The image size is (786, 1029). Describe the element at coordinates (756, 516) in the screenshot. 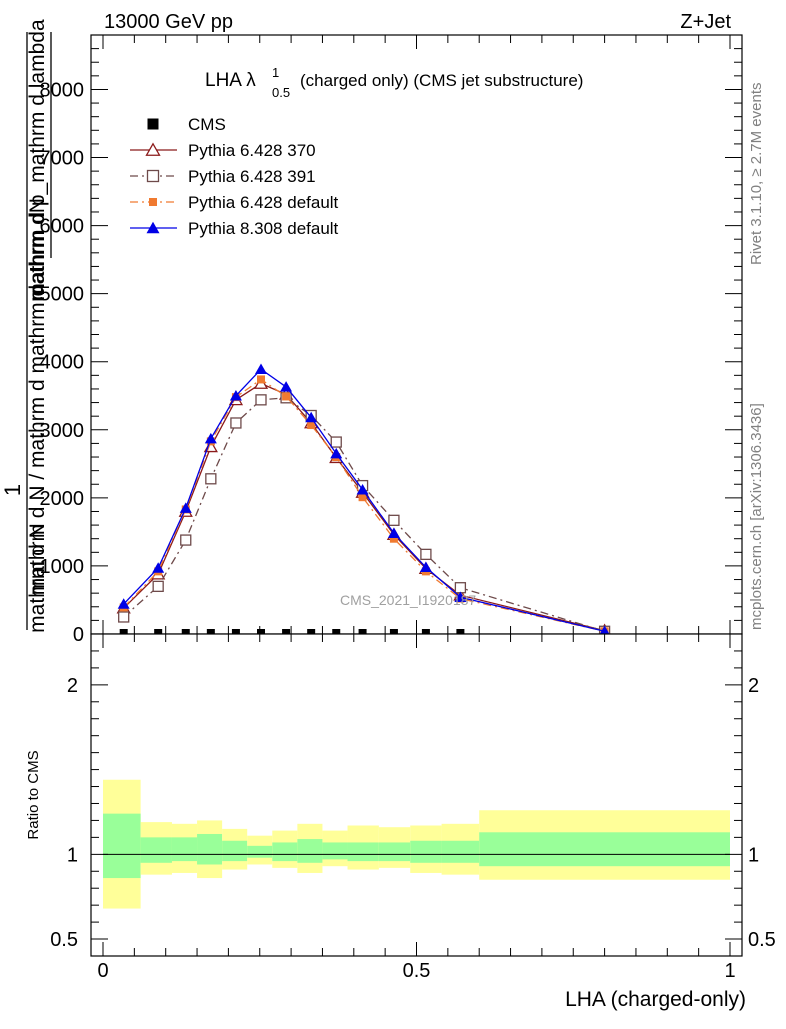

I see `mcplots-label: mcplots.cern.ch [arXiv:1306.3436]` at that location.